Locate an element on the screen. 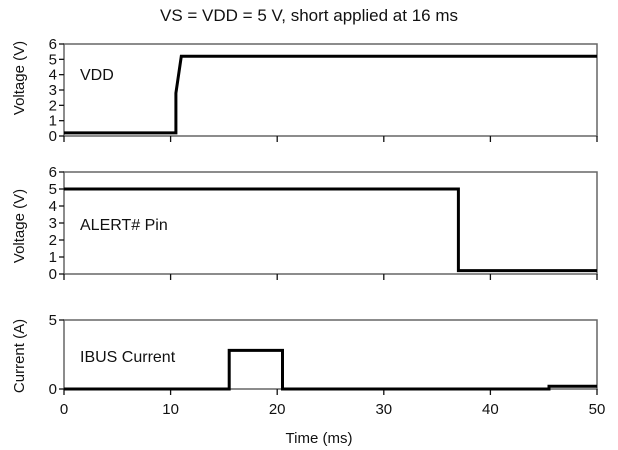 This screenshot has width=618, height=450. panel-2-ytick-label: 4 is located at coordinates (53, 206).